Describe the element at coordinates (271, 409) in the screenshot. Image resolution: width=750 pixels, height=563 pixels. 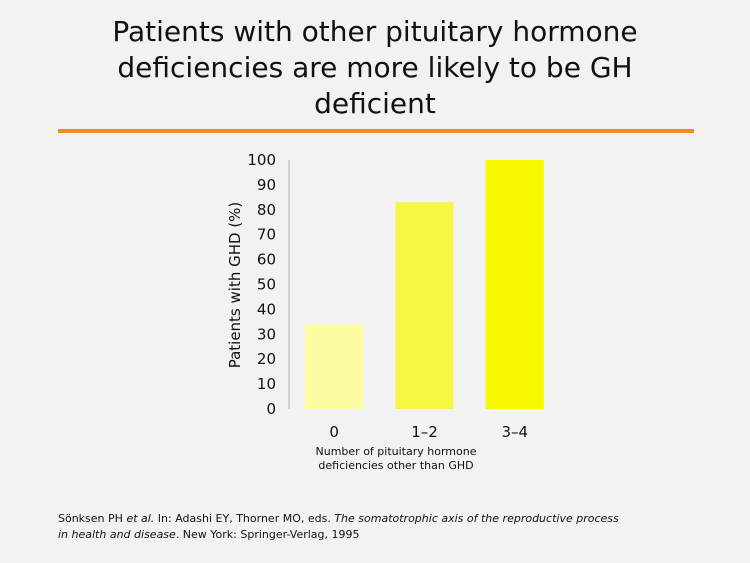
I see `y-tick-label-0: 0` at that location.